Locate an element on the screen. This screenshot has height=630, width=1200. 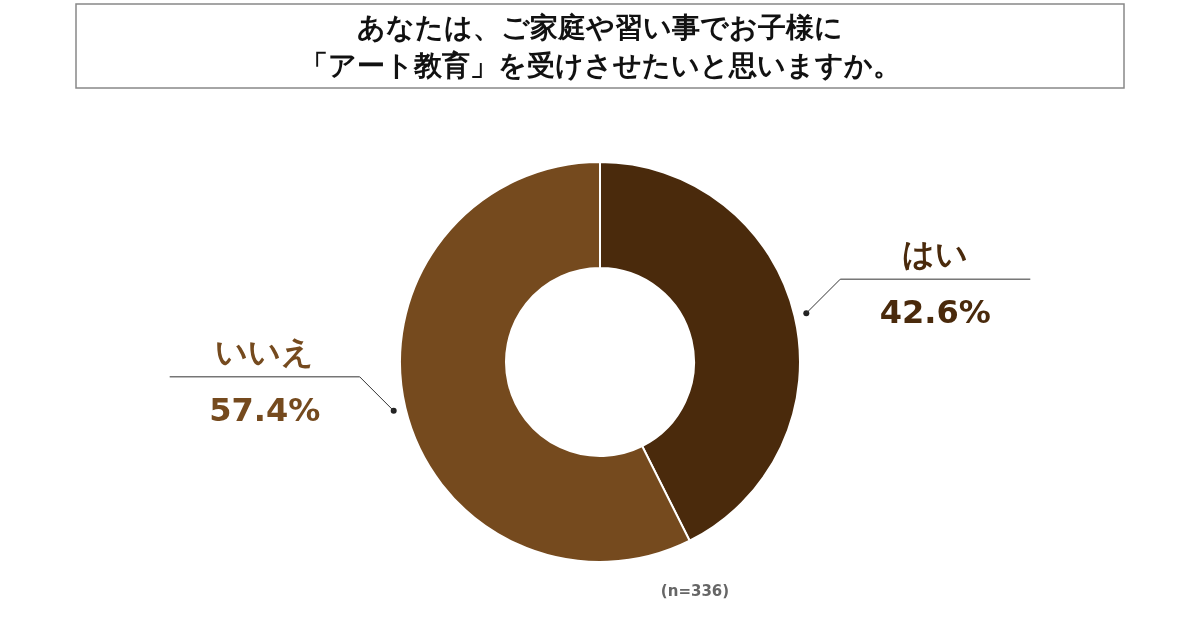
slice-label: いいえ is located at coordinates (265, 351).